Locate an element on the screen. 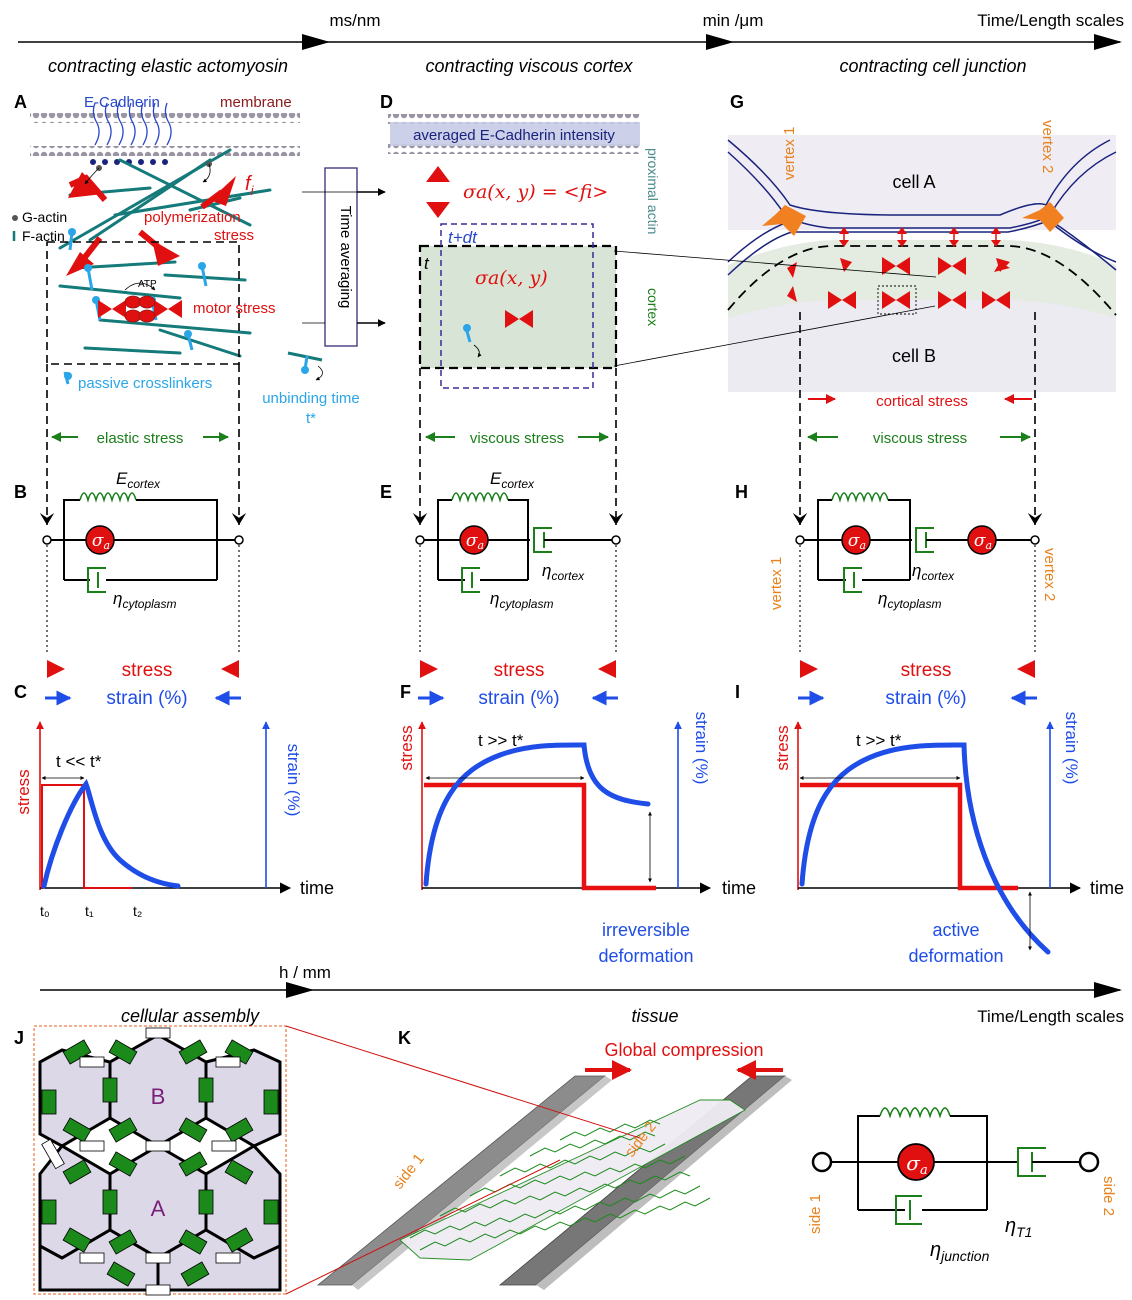 Image resolution: width=1132 pixels, height=1300 pixels. label-deformation-i: deformation is located at coordinates (955, 956).